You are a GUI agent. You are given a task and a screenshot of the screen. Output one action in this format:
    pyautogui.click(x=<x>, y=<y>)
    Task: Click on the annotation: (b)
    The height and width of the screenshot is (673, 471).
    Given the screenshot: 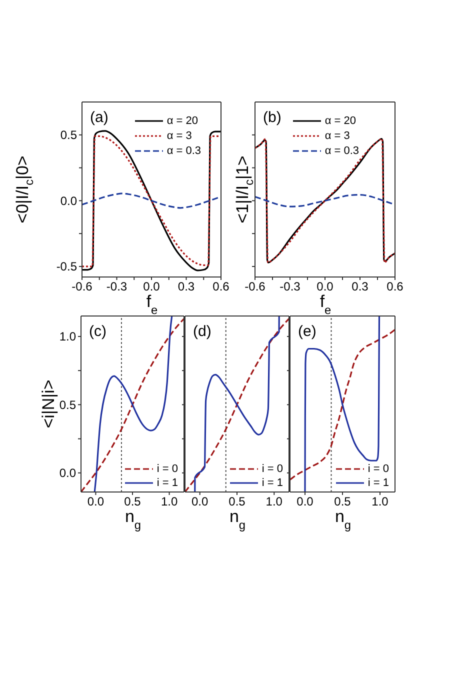 What is the action you would take?
    pyautogui.click(x=272, y=117)
    